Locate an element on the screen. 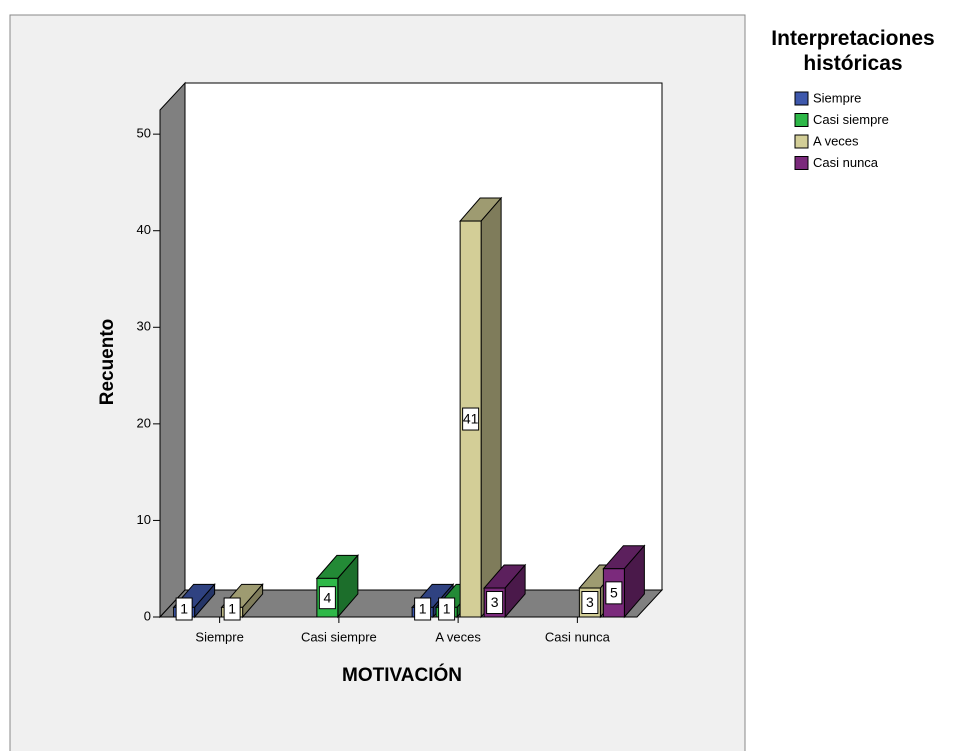 This screenshot has width=954, height=751. y-tick-label: 50 is located at coordinates (144, 133).